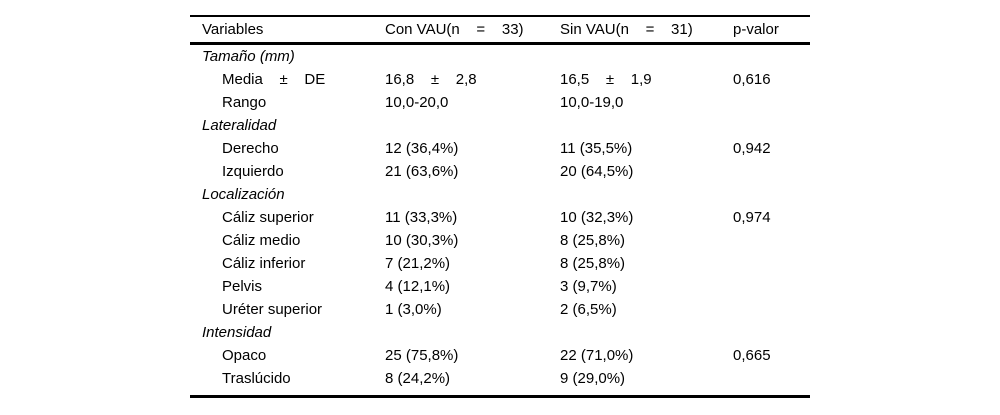 This screenshot has width=1000, height=415. Describe the element at coordinates (264, 263) in the screenshot. I see `row-label-cell: Cáliz inferior` at that location.